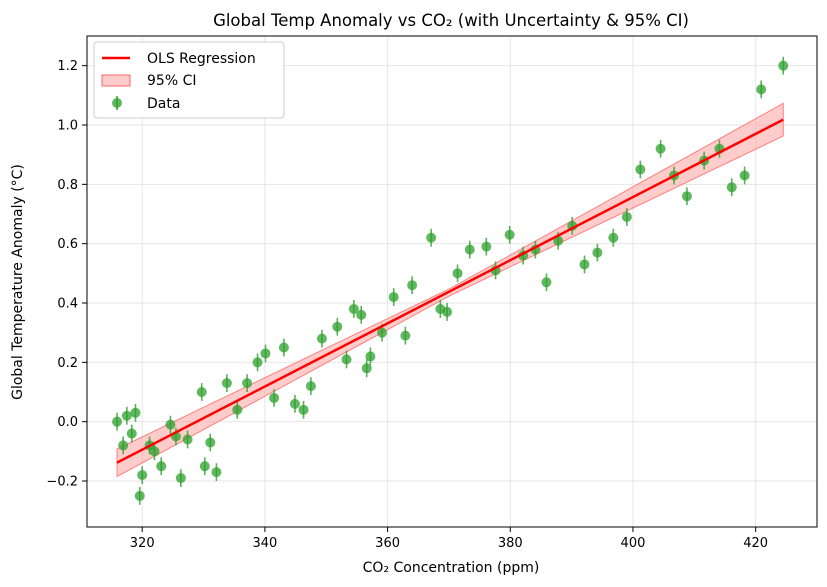  I want to click on x-tick-label: 420, so click(755, 543).